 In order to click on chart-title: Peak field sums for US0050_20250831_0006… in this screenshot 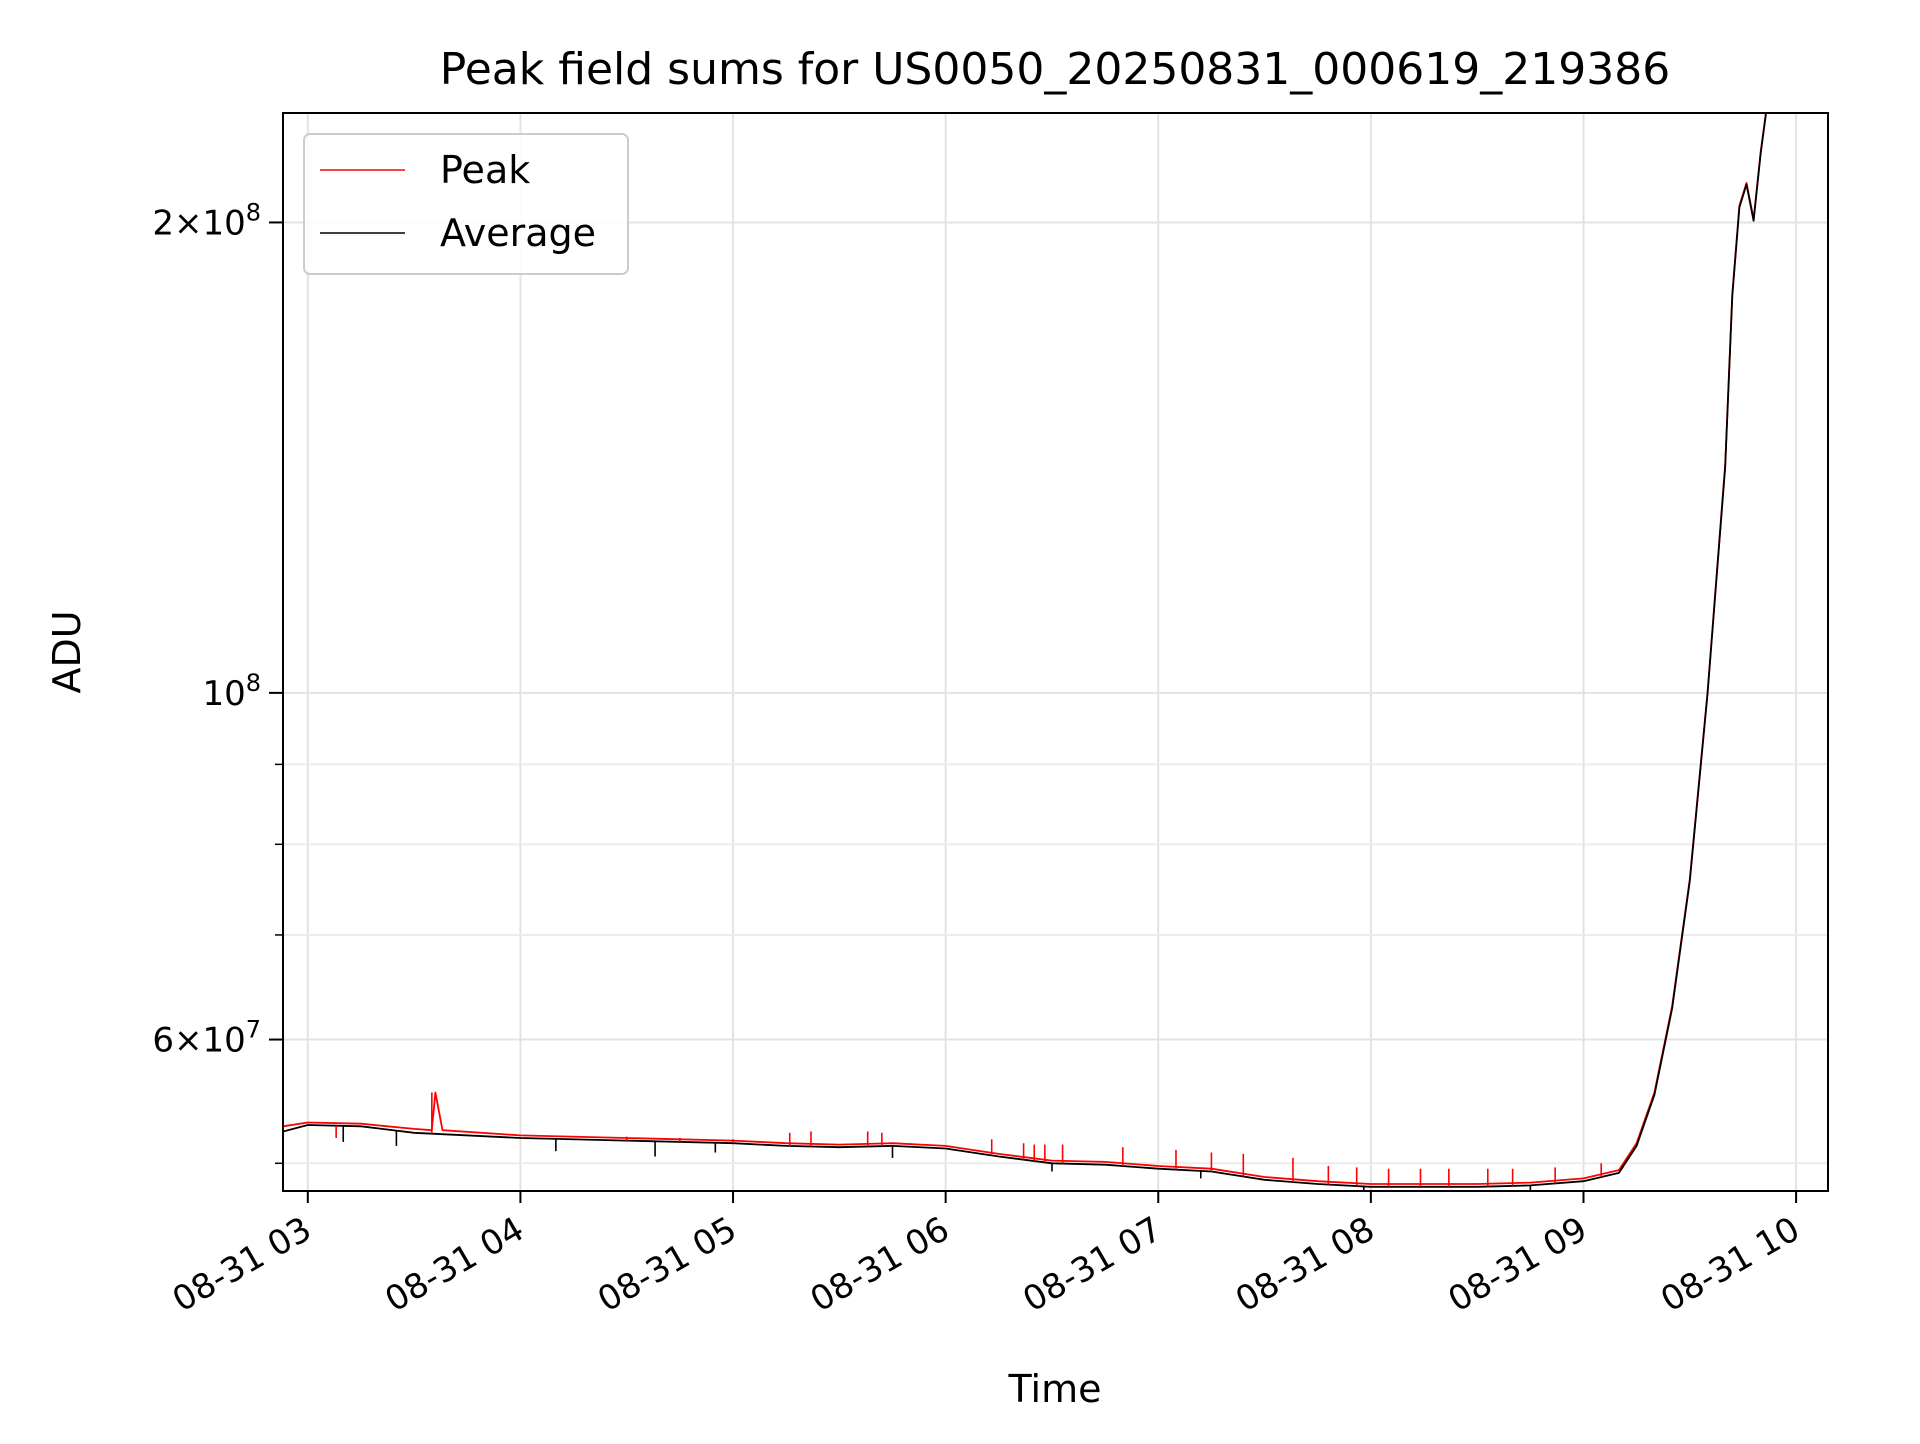, I will do `click(1055, 69)`.